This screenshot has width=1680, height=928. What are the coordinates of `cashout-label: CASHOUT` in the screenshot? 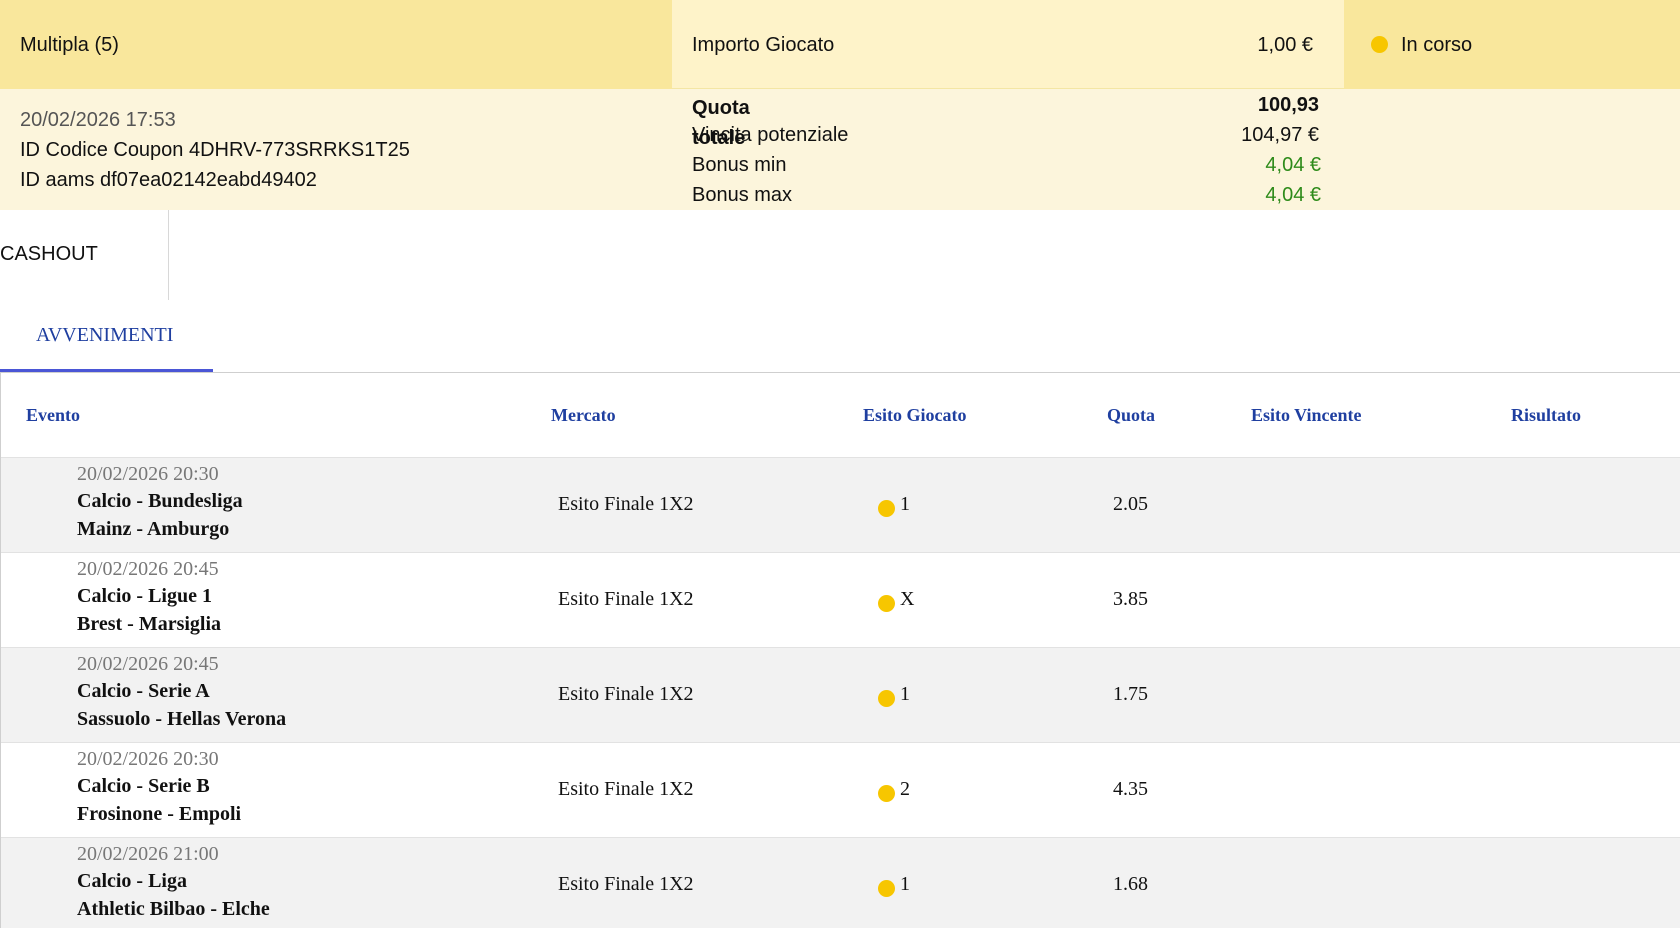 It's located at (49, 254).